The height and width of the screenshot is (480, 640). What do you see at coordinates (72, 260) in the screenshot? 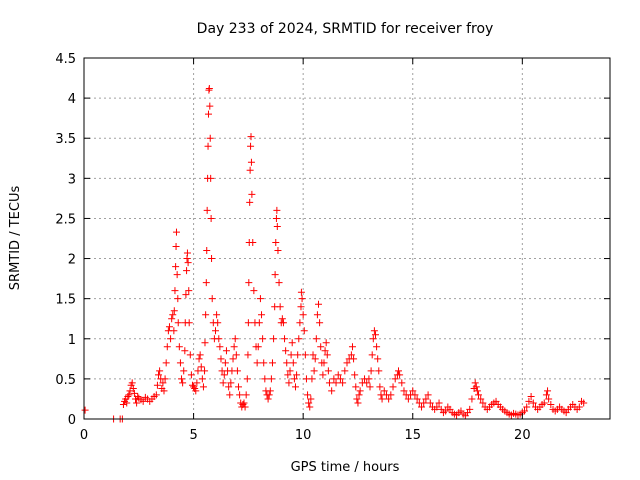
I see `y-tick-label: 2` at bounding box center [72, 260].